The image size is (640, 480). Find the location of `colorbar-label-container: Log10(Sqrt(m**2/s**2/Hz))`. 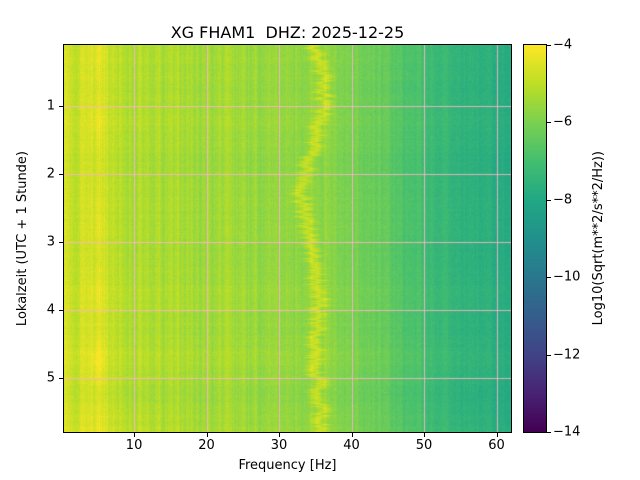

colorbar-label-container: Log10(Sqrt(m**2/s**2/Hz)) is located at coordinates (598, 238).